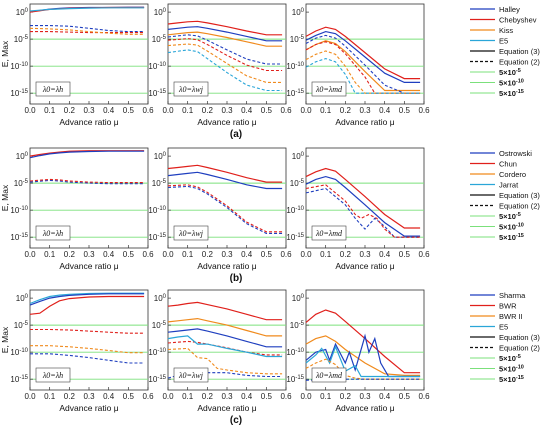  What do you see at coordinates (236, 420) in the screenshot?
I see `row-label: (c)` at bounding box center [236, 420].